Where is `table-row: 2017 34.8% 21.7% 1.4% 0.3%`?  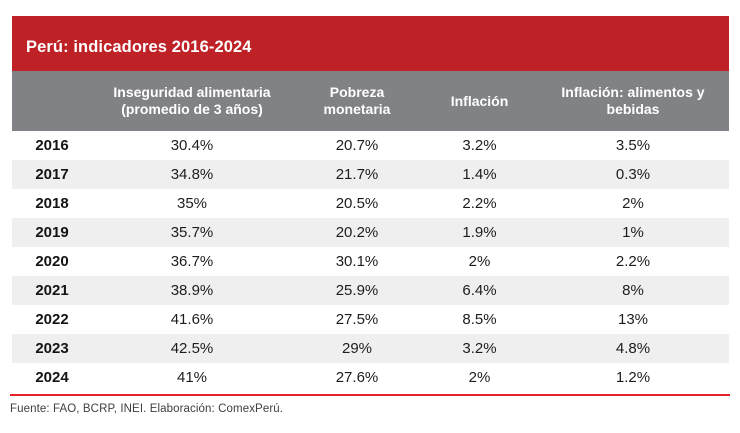
table-row: 2017 34.8% 21.7% 1.4% 0.3% is located at coordinates (370, 174).